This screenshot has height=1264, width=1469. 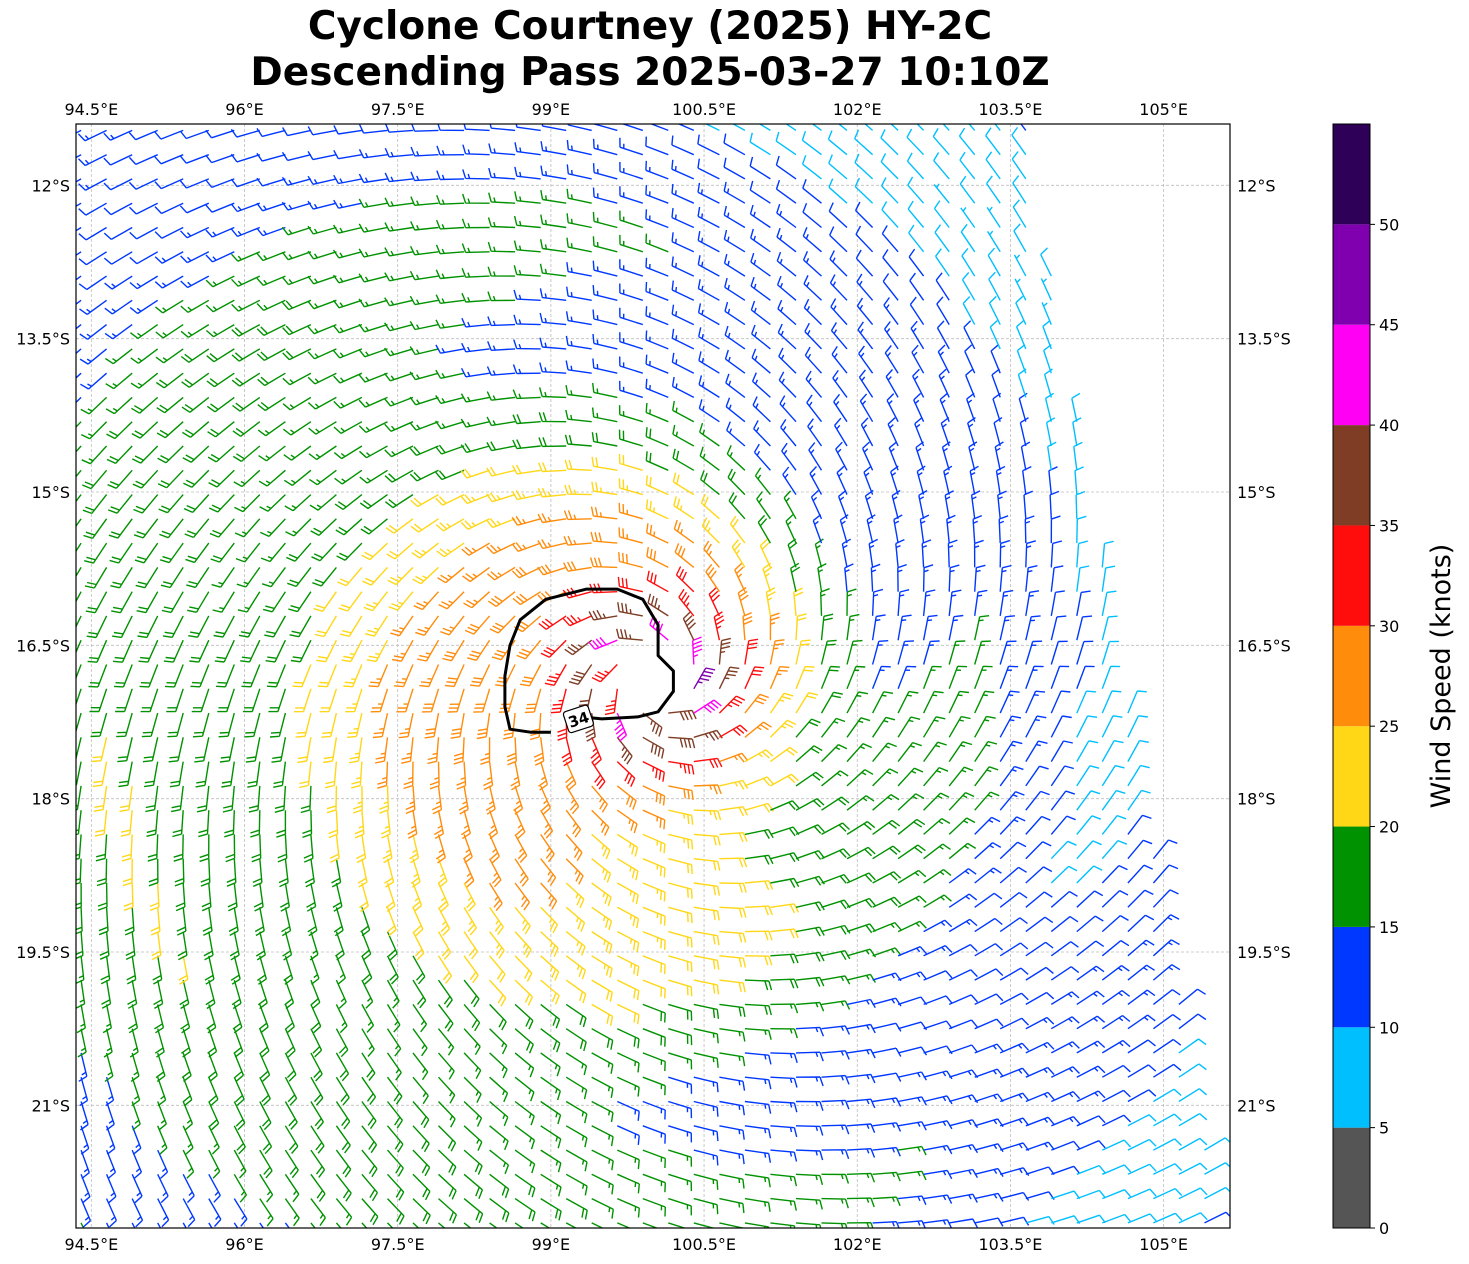 I want to click on colorbar-tick-label: 20, so click(x=1389, y=827).